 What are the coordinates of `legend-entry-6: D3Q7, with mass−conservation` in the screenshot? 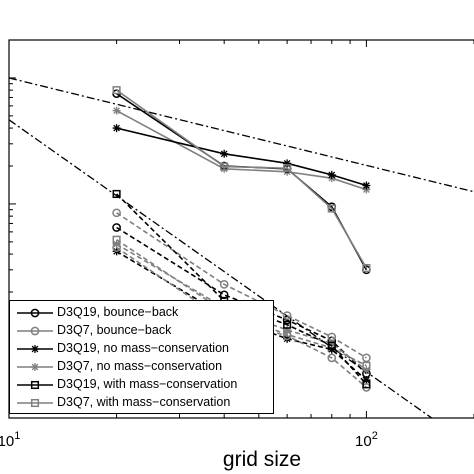 It's located at (141, 403).